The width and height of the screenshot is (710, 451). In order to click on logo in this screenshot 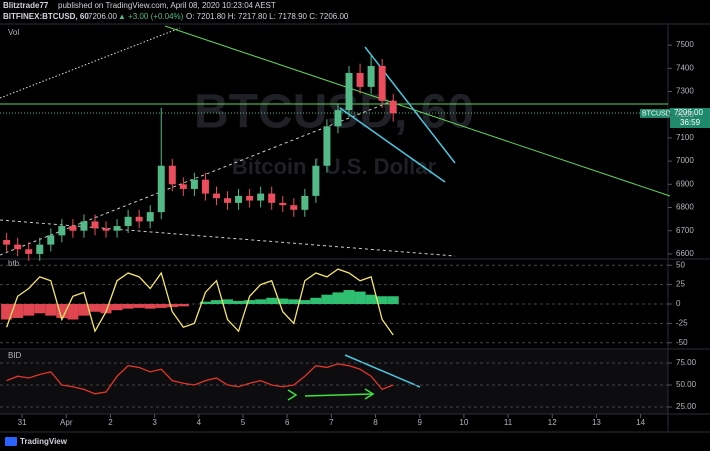, I will do `click(11, 441)`.